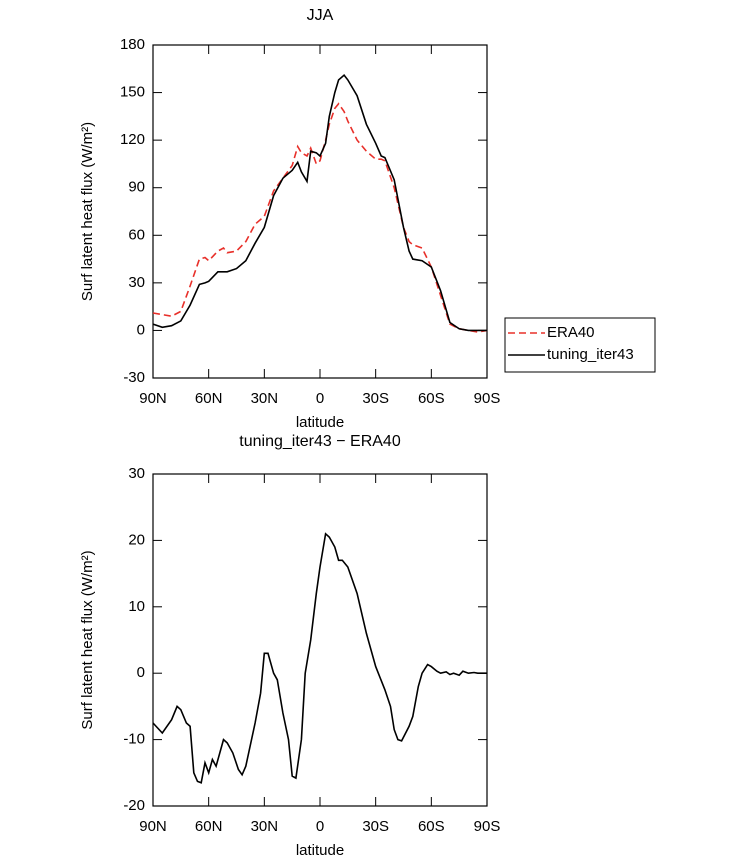  I want to click on y-tick-label: 90, so click(136, 187).